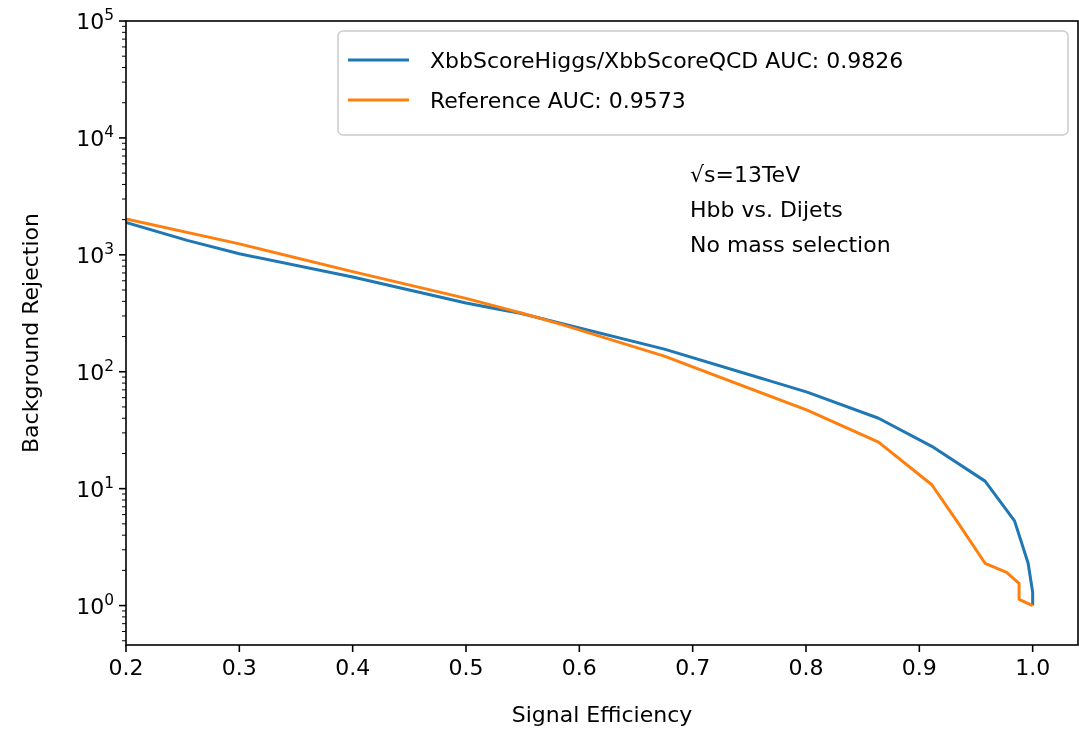  Describe the element at coordinates (667, 60) in the screenshot. I see `legend-label: XbbScoreHiggs/XbbScoreQCD AUC: 0.9826` at that location.